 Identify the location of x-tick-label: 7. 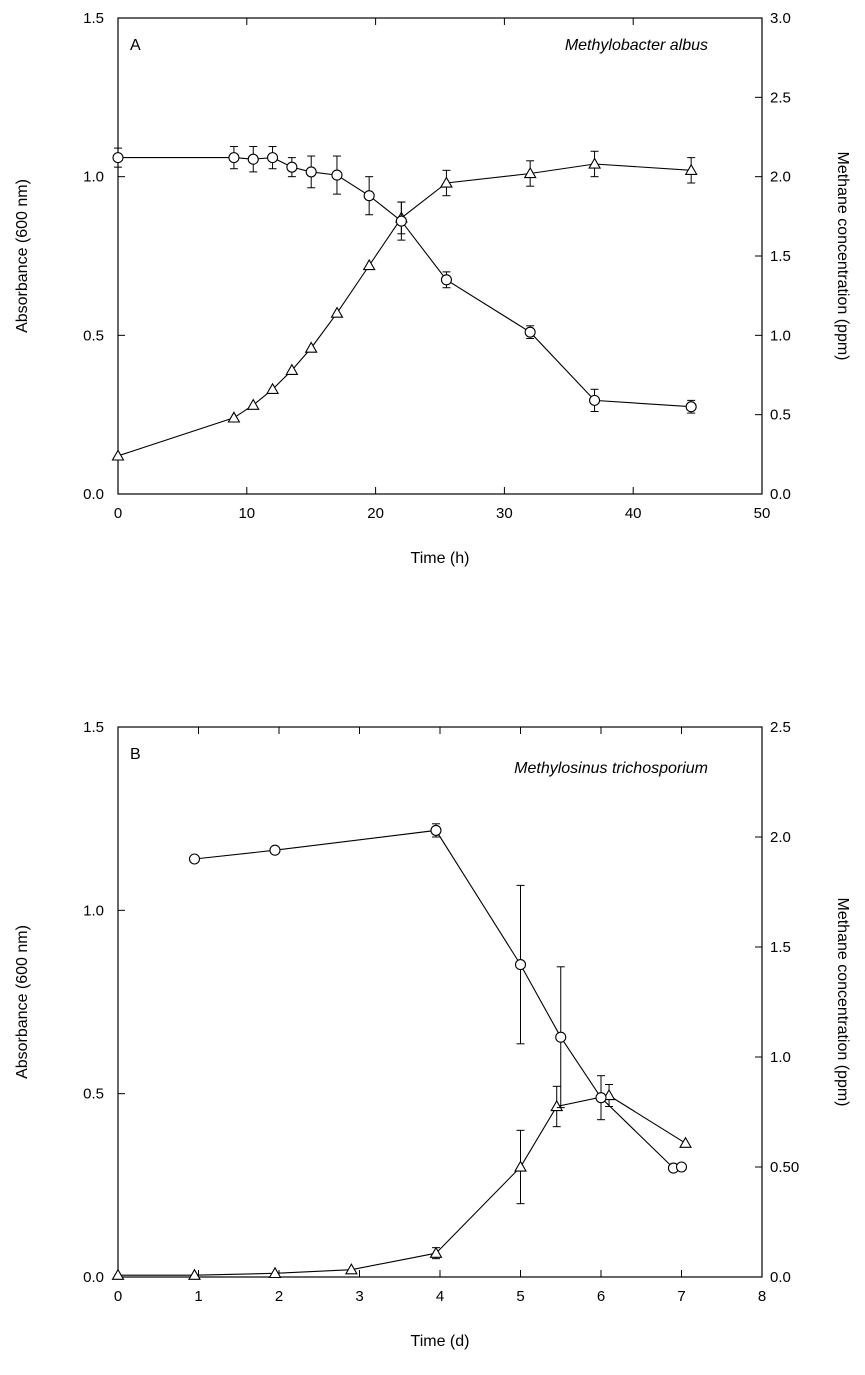
(681, 1296).